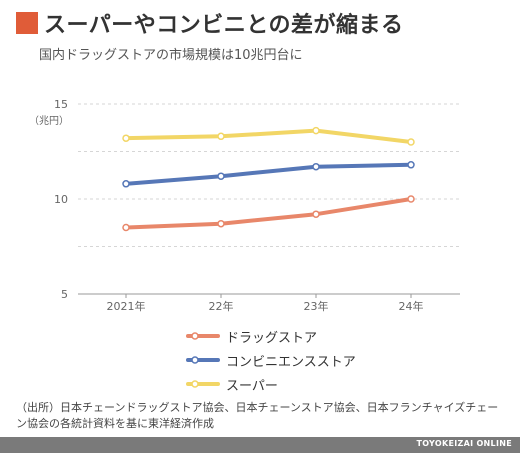 The width and height of the screenshot is (520, 453). What do you see at coordinates (49, 121) in the screenshot?
I see `y-axis-unit-label: （兆円）` at bounding box center [49, 121].